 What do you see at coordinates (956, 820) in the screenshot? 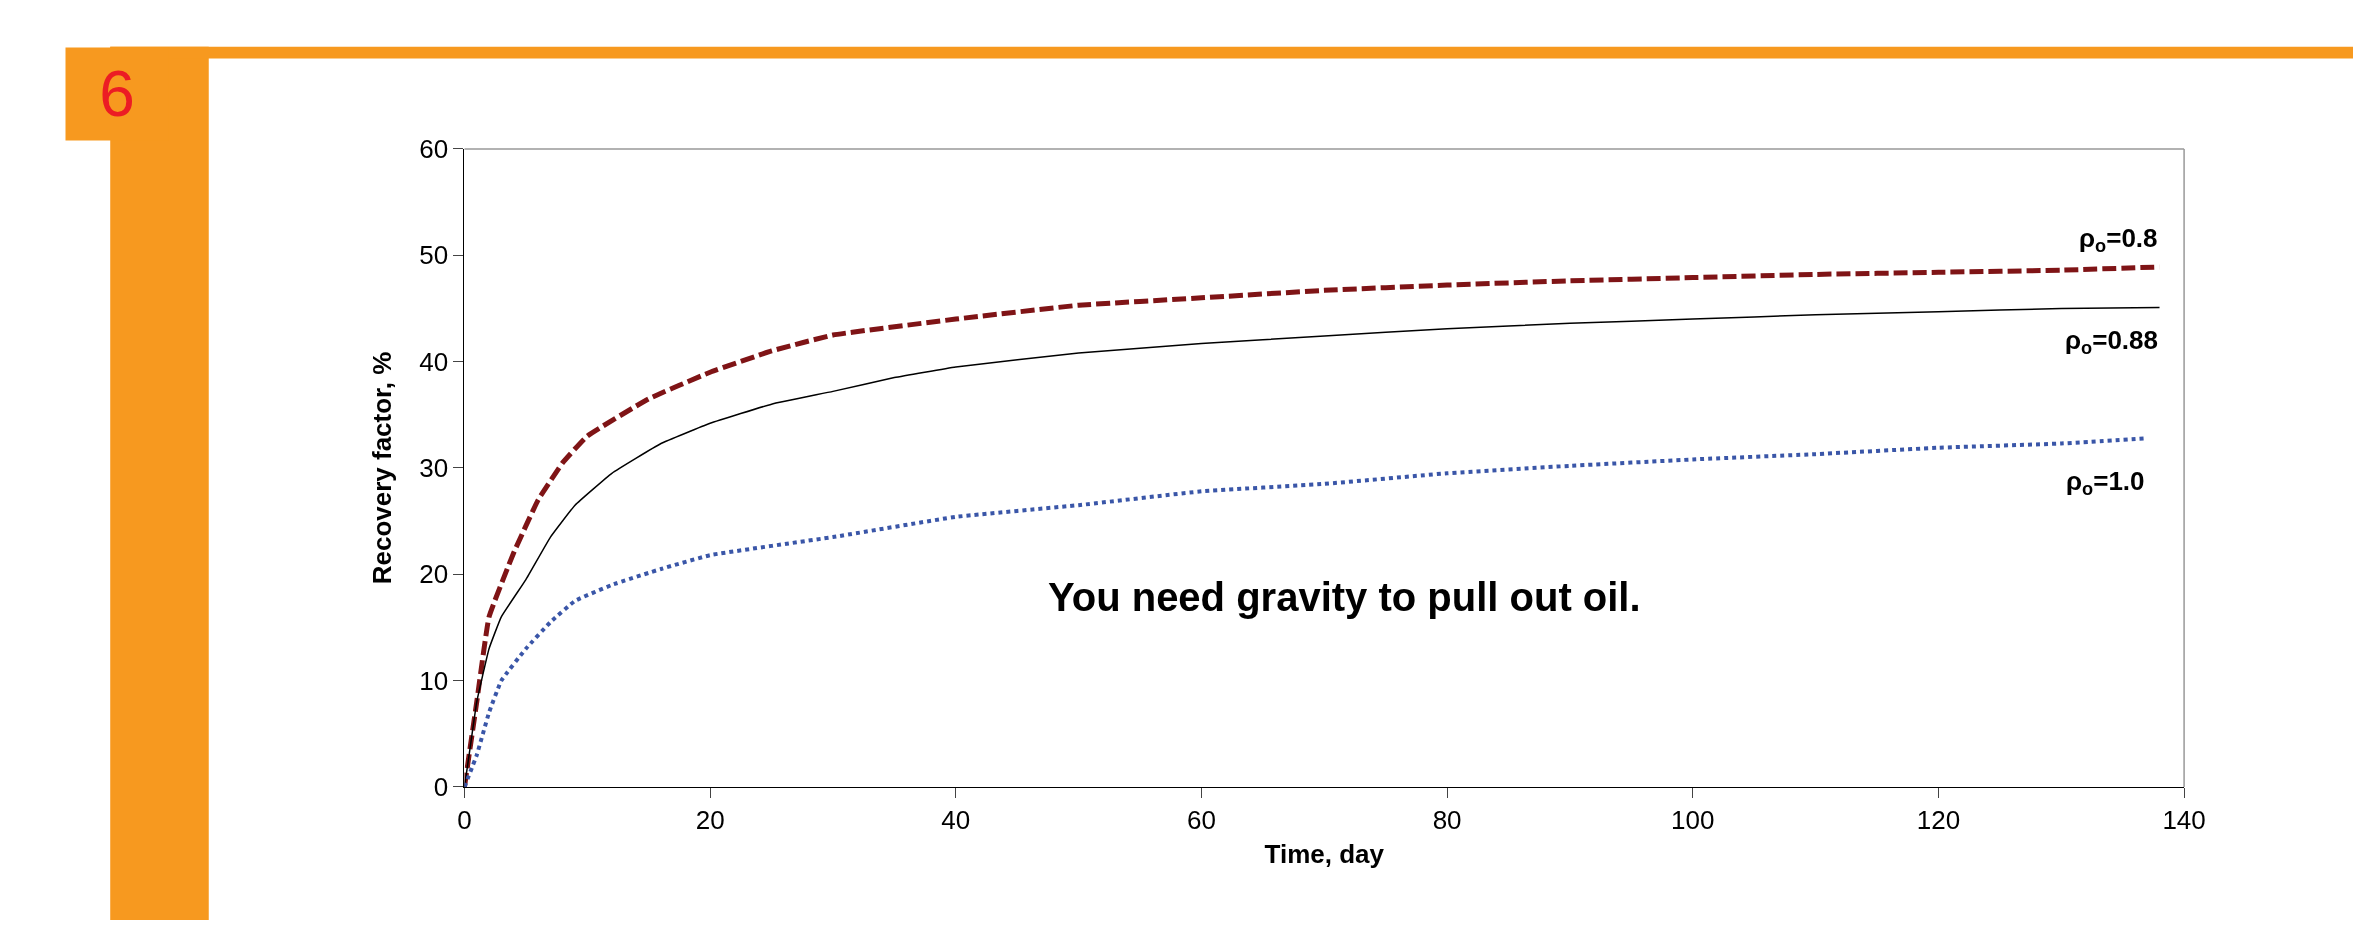
I see `x-tick-label: 40` at bounding box center [956, 820].